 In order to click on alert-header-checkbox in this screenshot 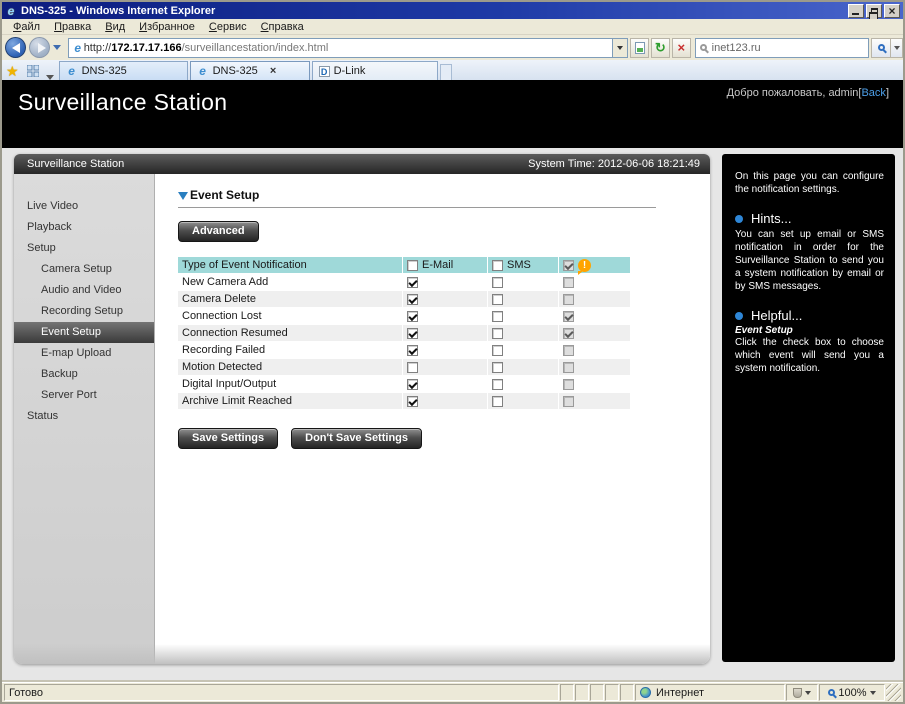, I will do `click(568, 265)`.